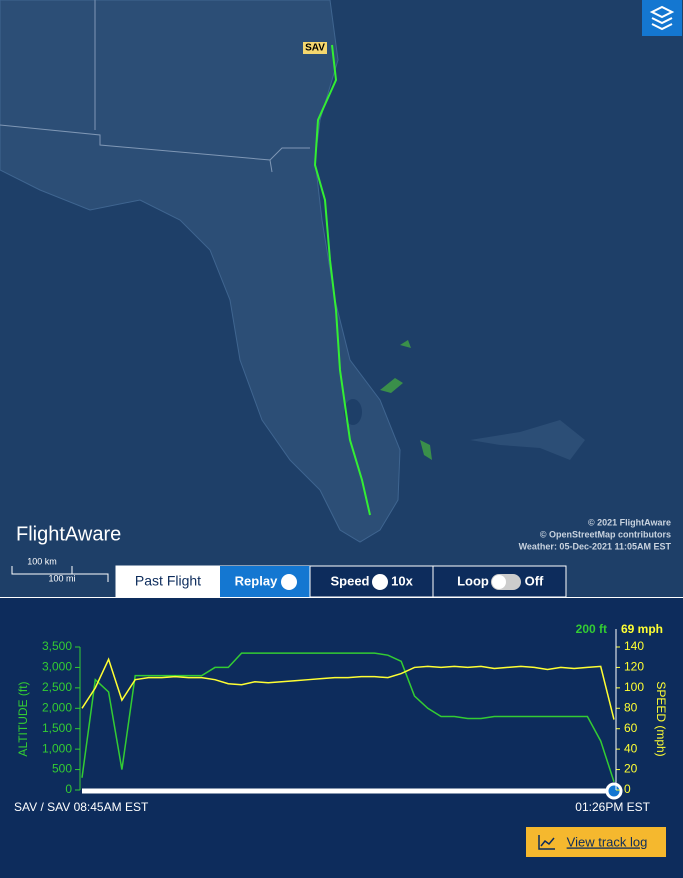  Describe the element at coordinates (627, 789) in the screenshot. I see `y2-tick-label: 0` at that location.